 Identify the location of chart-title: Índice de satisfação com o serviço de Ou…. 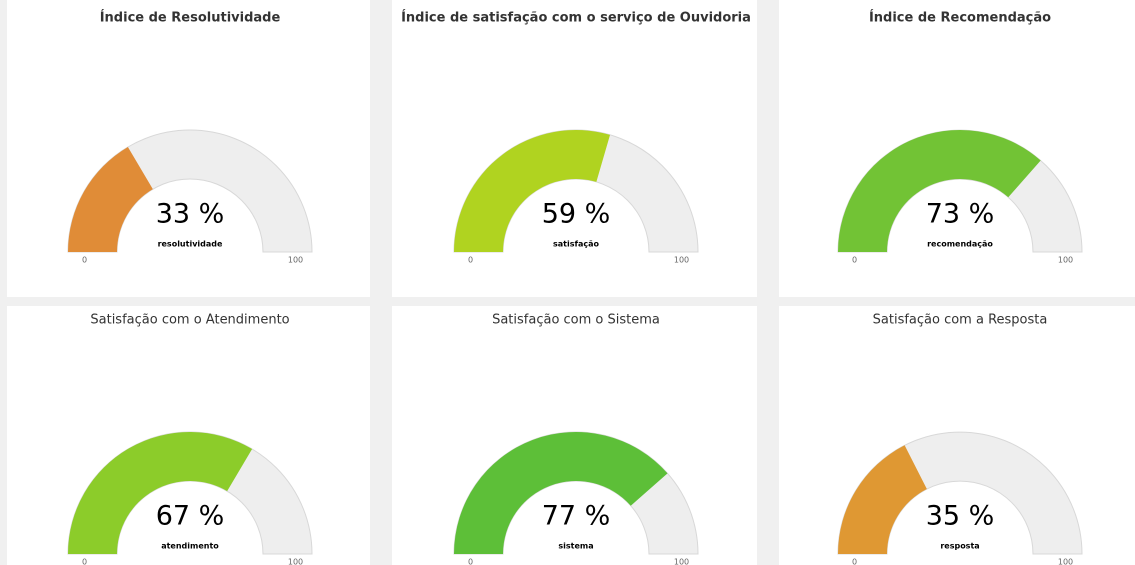
(576, 18).